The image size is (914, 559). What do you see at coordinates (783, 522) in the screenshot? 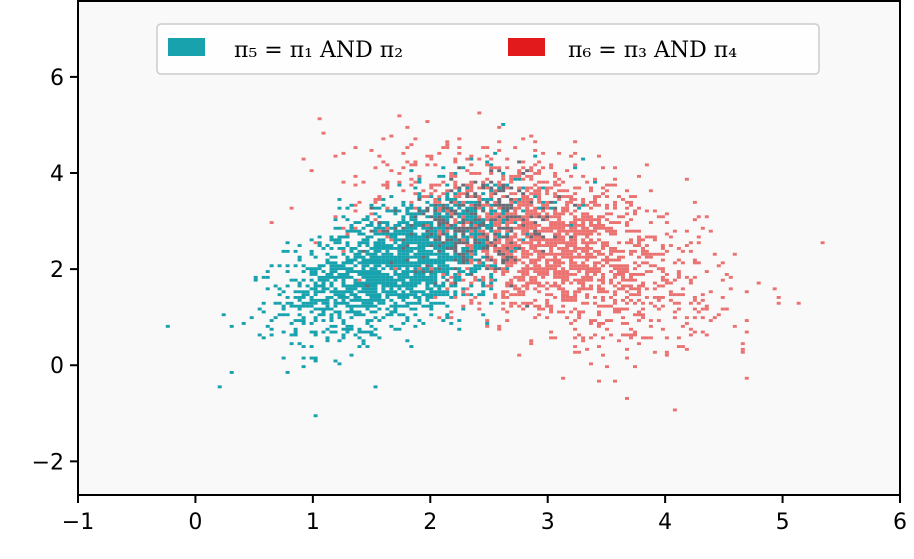
I see `x-tick-label: 5` at bounding box center [783, 522].